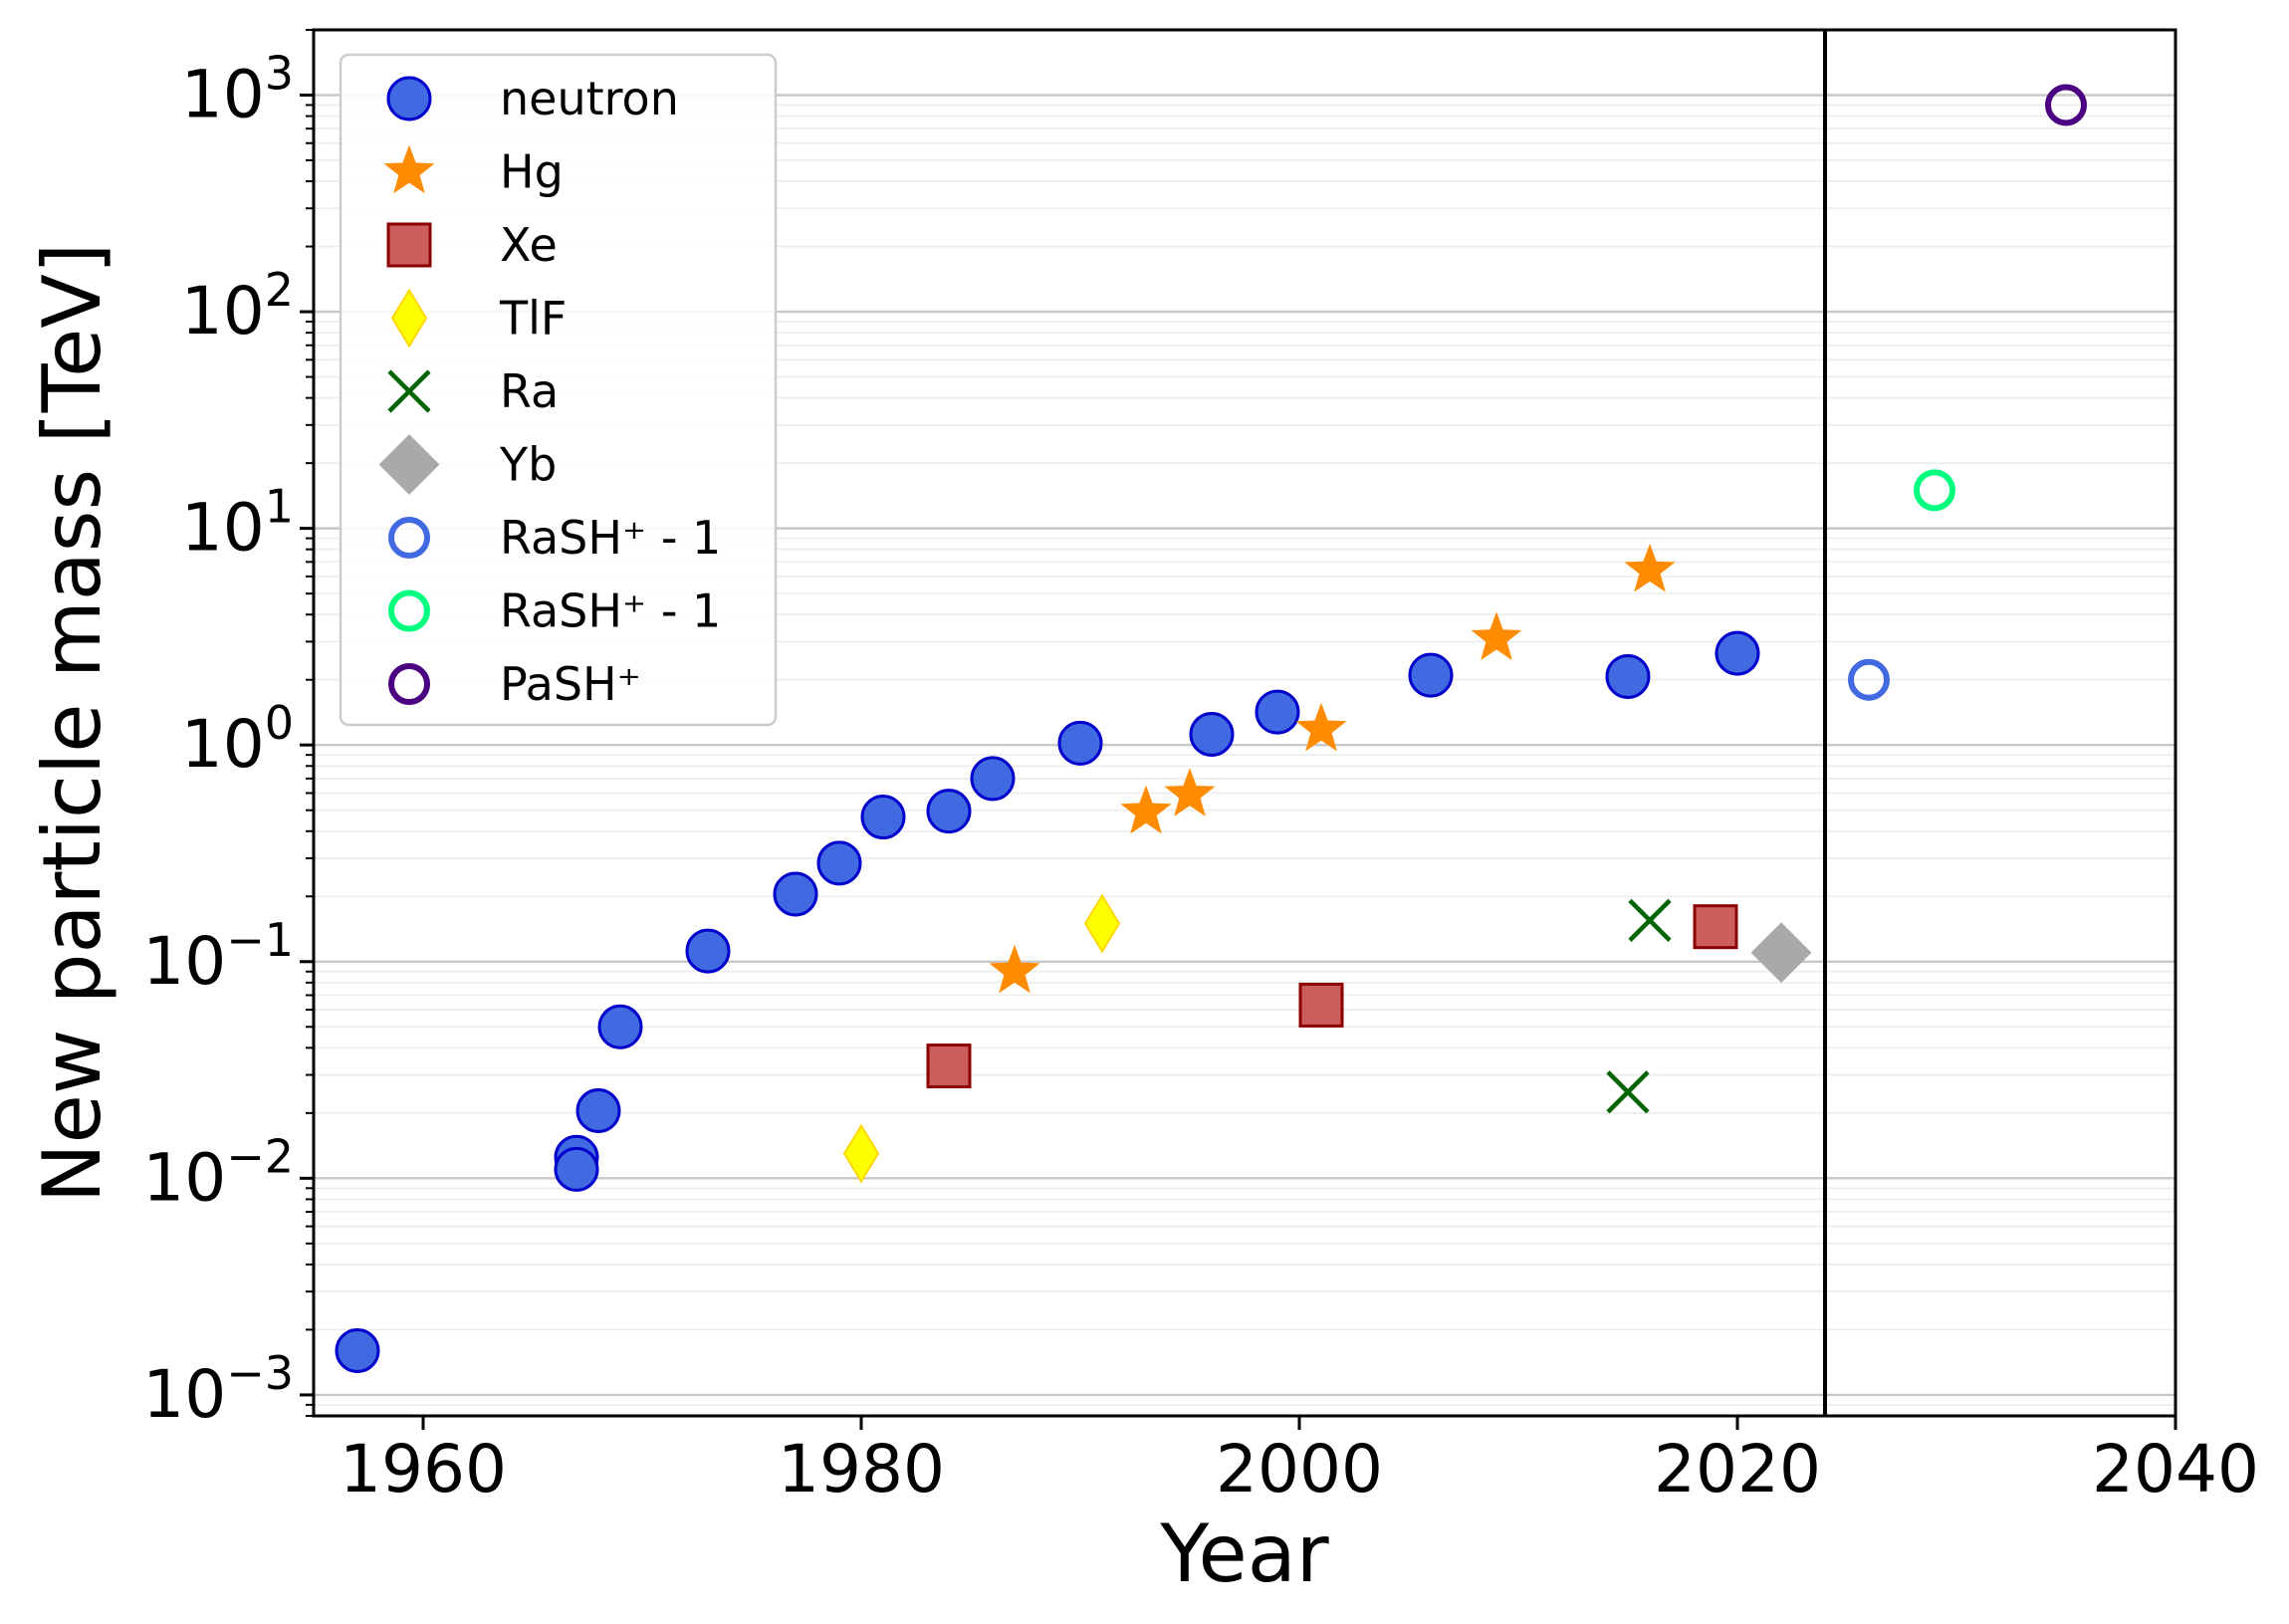 This screenshot has width=2289, height=1624. Describe the element at coordinates (473, 172) in the screenshot. I see `legend-entry: Hg` at that location.